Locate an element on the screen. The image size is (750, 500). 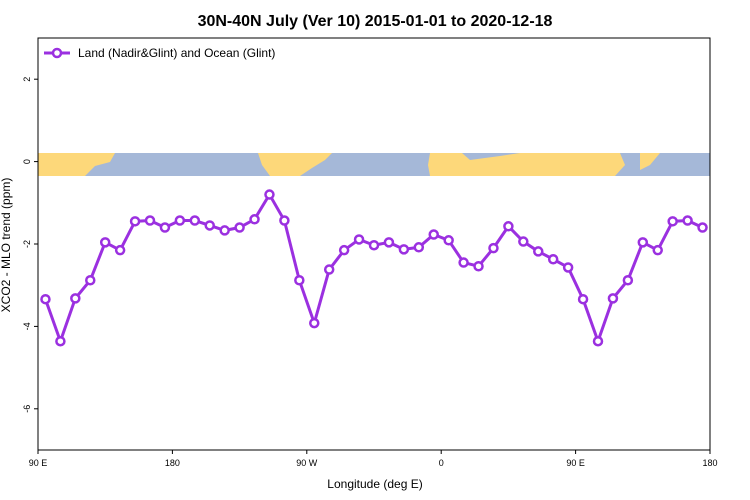
x-tick-label: 90 W is located at coordinates (307, 463).